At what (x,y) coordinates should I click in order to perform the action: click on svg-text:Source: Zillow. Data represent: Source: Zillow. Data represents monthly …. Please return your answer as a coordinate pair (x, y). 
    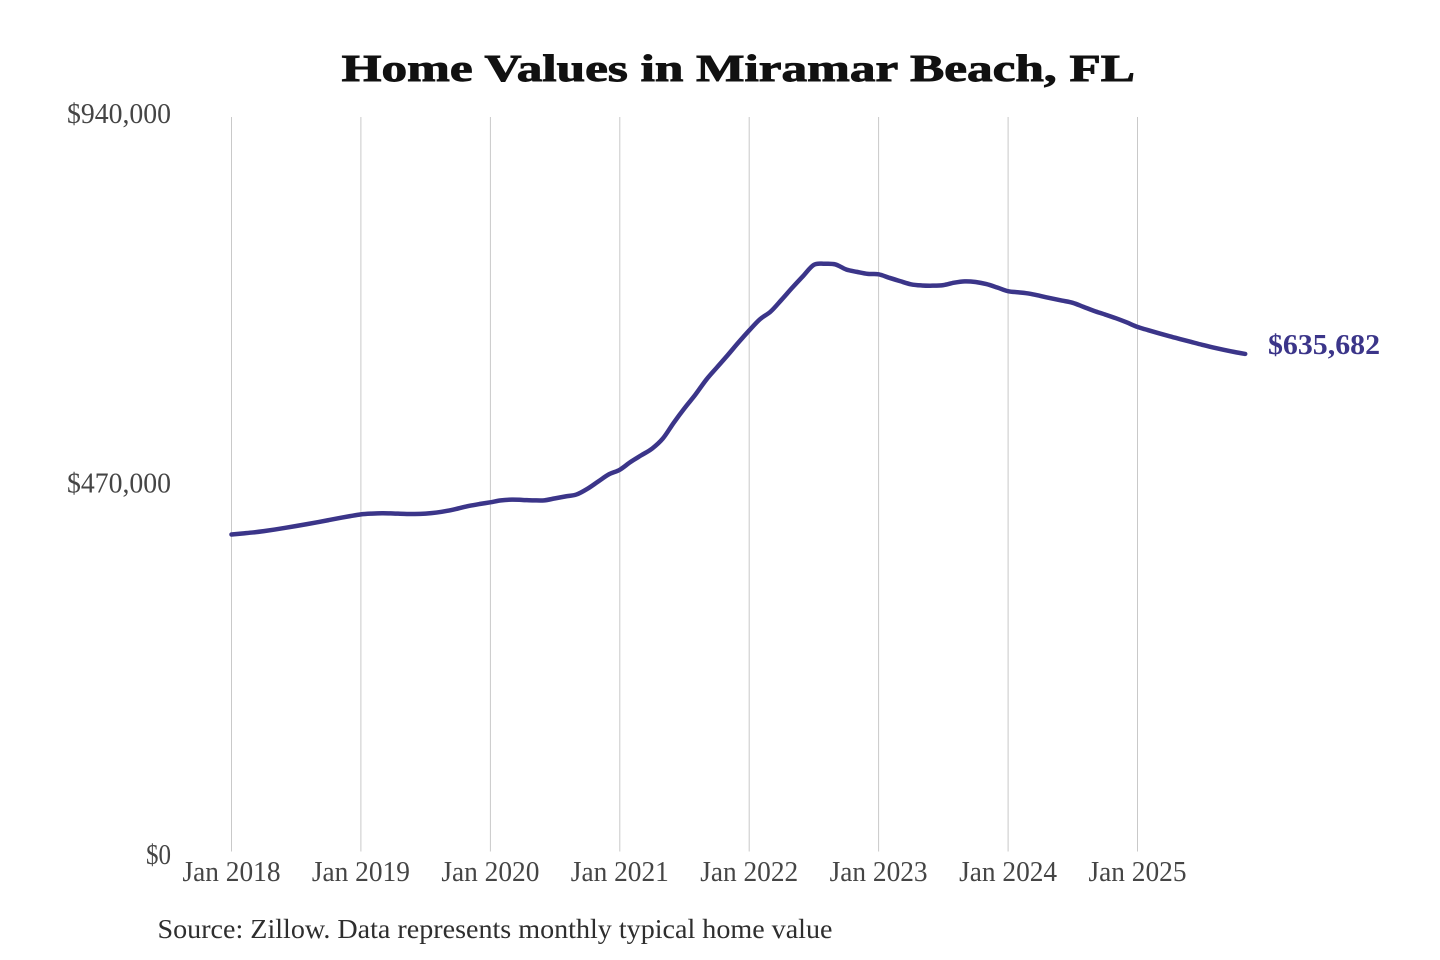
    Looking at the image, I should click on (495, 929).